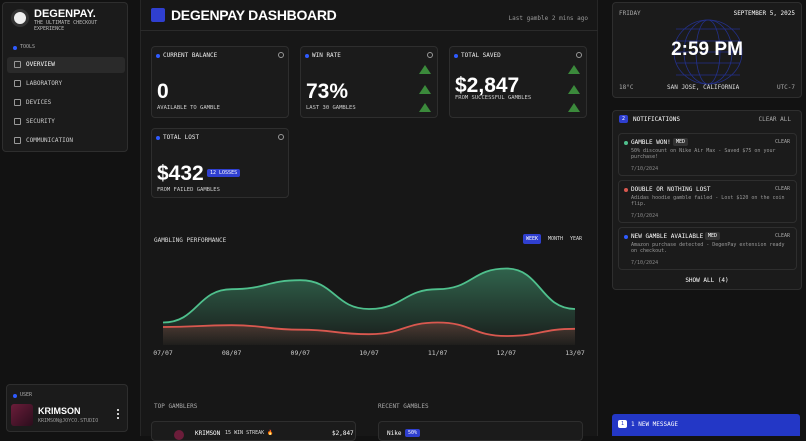  I want to click on stat-note: FROM FAILED GAMBLES, so click(188, 190).